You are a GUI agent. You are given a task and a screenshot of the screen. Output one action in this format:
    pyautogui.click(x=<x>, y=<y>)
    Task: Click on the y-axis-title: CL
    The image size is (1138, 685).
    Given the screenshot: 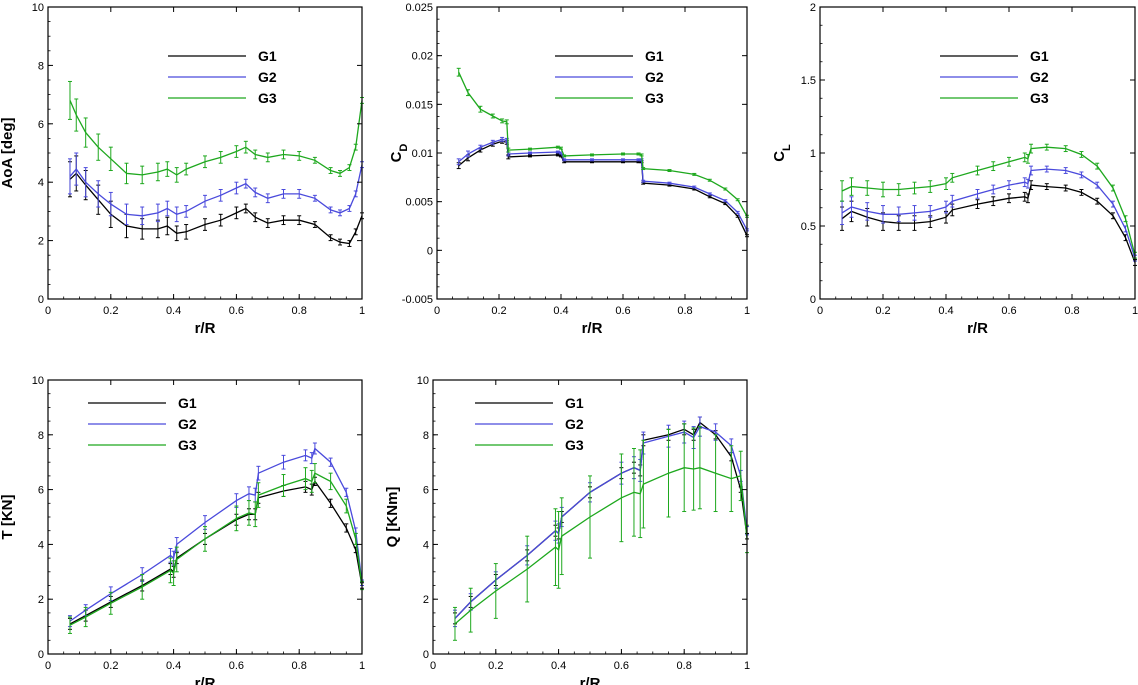 What is the action you would take?
    pyautogui.click(x=782, y=153)
    